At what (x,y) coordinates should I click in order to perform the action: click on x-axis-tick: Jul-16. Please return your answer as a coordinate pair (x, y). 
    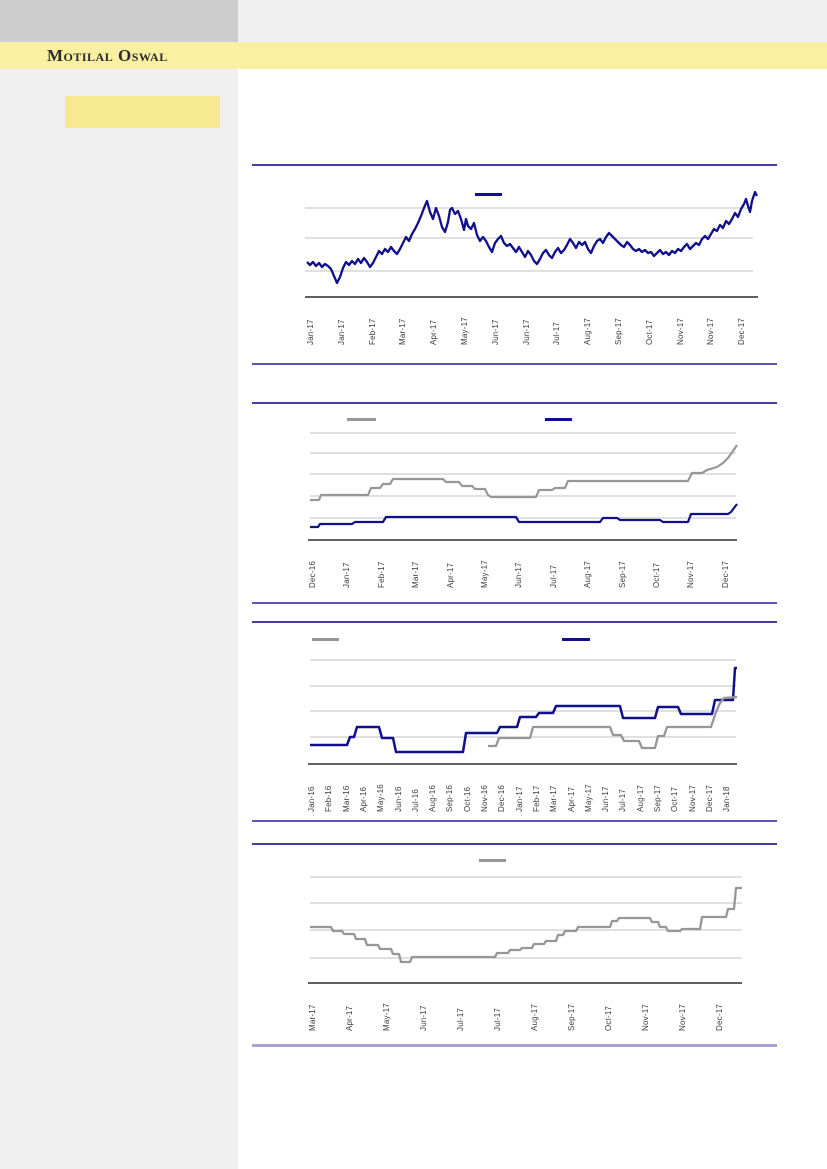
    Looking at the image, I should click on (415, 800).